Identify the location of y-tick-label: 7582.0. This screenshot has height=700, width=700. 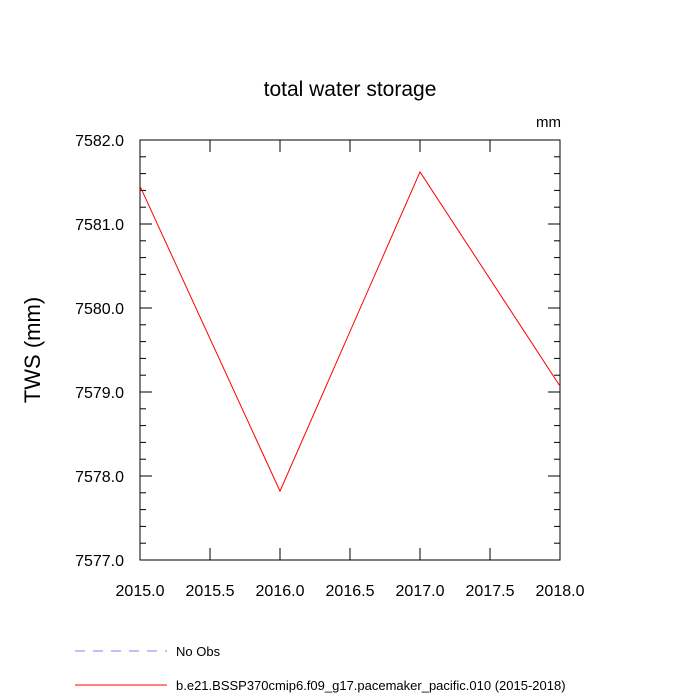
(99, 141).